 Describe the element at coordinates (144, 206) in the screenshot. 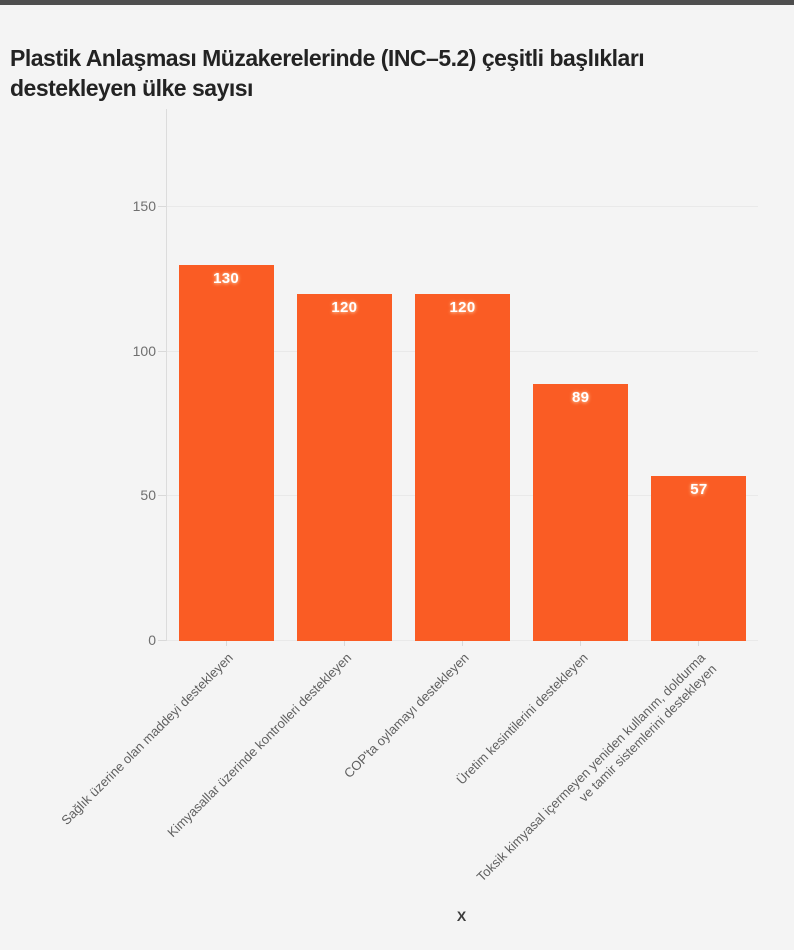

I see `y-axis-tick-label: 150` at that location.